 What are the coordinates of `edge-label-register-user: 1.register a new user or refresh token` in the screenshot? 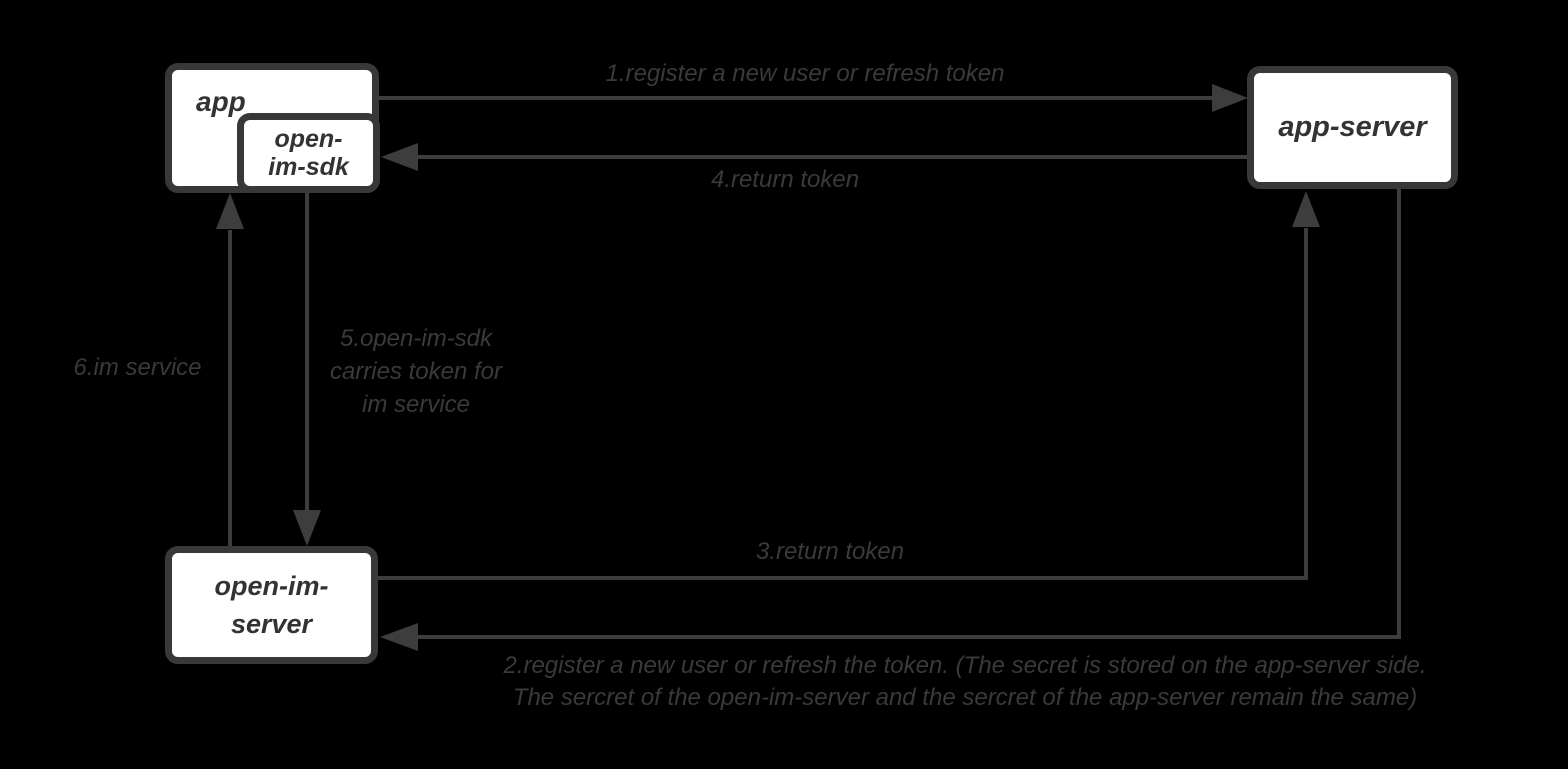 It's located at (805, 74).